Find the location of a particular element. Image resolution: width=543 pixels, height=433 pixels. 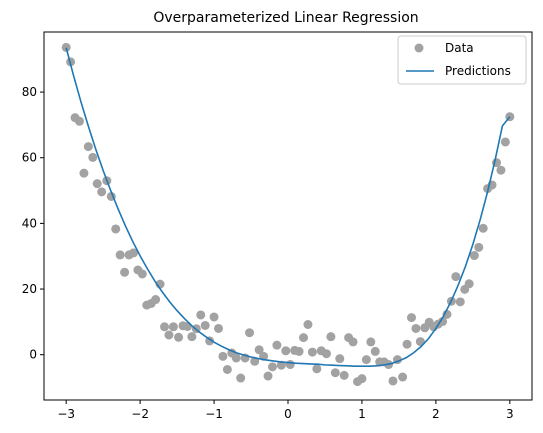

legend-marker-data is located at coordinates (419, 48).